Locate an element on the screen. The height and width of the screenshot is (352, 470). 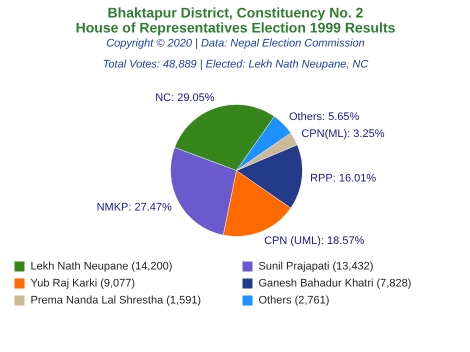
data-label: NC: 29.05% is located at coordinates (185, 98).